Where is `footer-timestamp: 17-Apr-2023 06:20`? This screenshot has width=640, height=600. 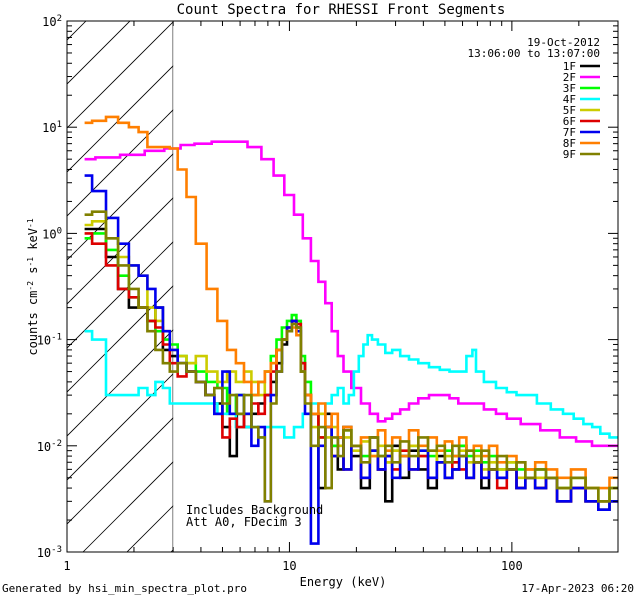
footer-timestamp: 17-Apr-2023 06:20 is located at coordinates (577, 588).